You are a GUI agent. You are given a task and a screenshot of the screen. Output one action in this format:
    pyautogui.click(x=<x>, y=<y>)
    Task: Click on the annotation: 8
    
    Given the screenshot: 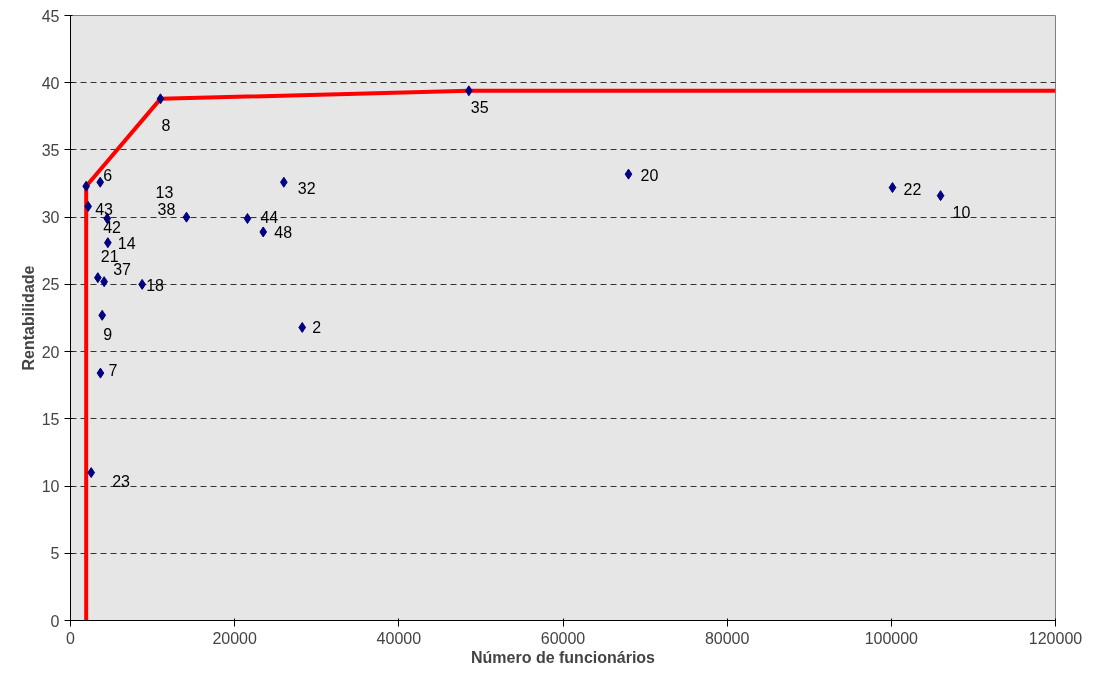 What is the action you would take?
    pyautogui.click(x=166, y=125)
    